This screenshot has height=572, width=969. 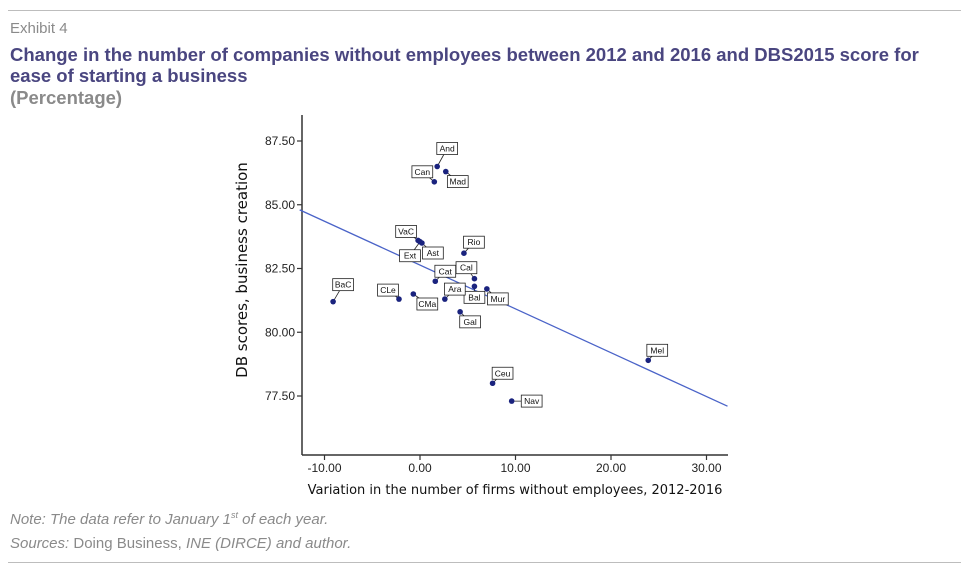 I want to click on note-text: Note: The data refer to January 1, so click(x=120, y=519).